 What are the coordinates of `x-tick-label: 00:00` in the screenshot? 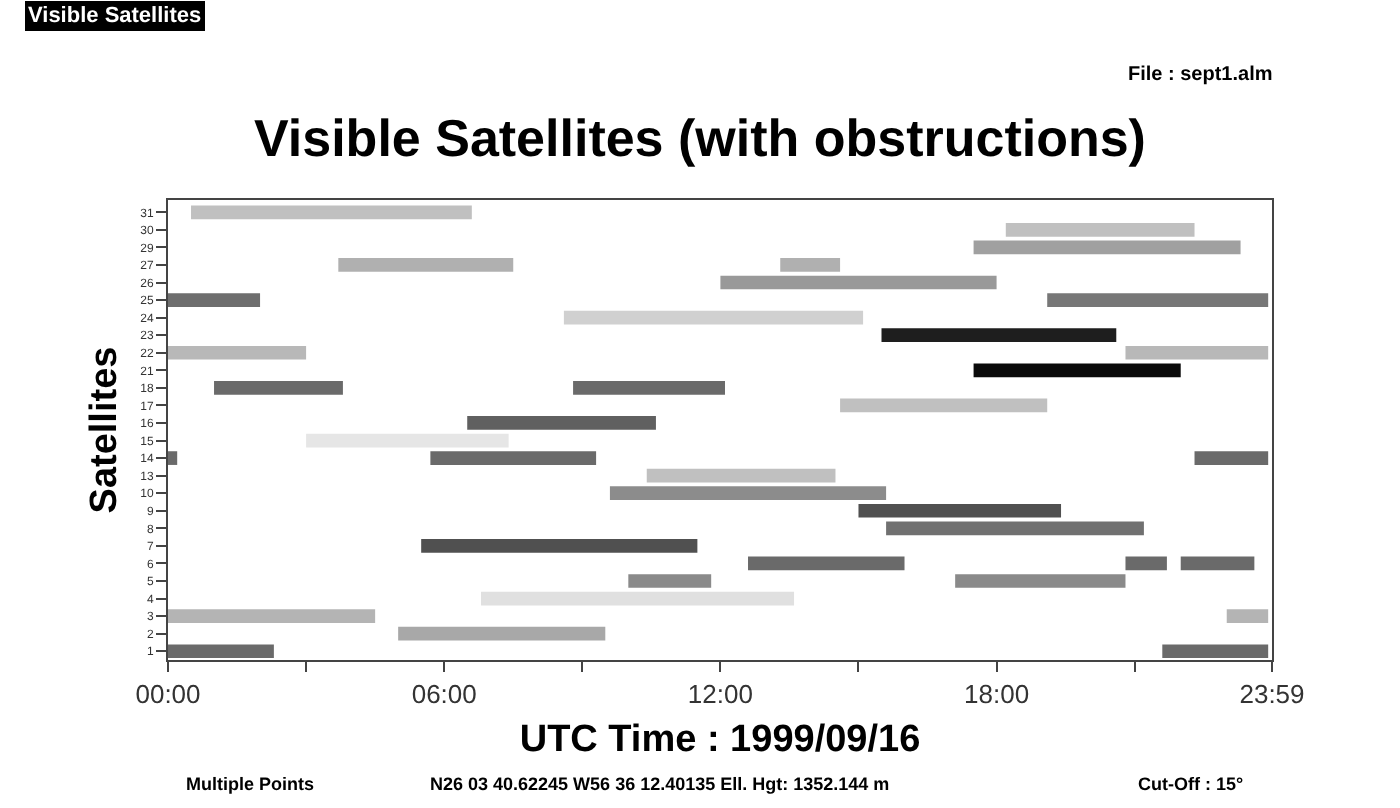 It's located at (168, 694).